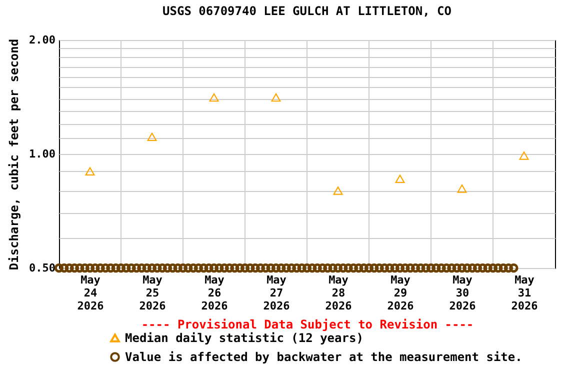  Describe the element at coordinates (307, 11) in the screenshot. I see `chart-title: USGS 06709740 LEE GULCH AT LITTLETON, CO` at that location.